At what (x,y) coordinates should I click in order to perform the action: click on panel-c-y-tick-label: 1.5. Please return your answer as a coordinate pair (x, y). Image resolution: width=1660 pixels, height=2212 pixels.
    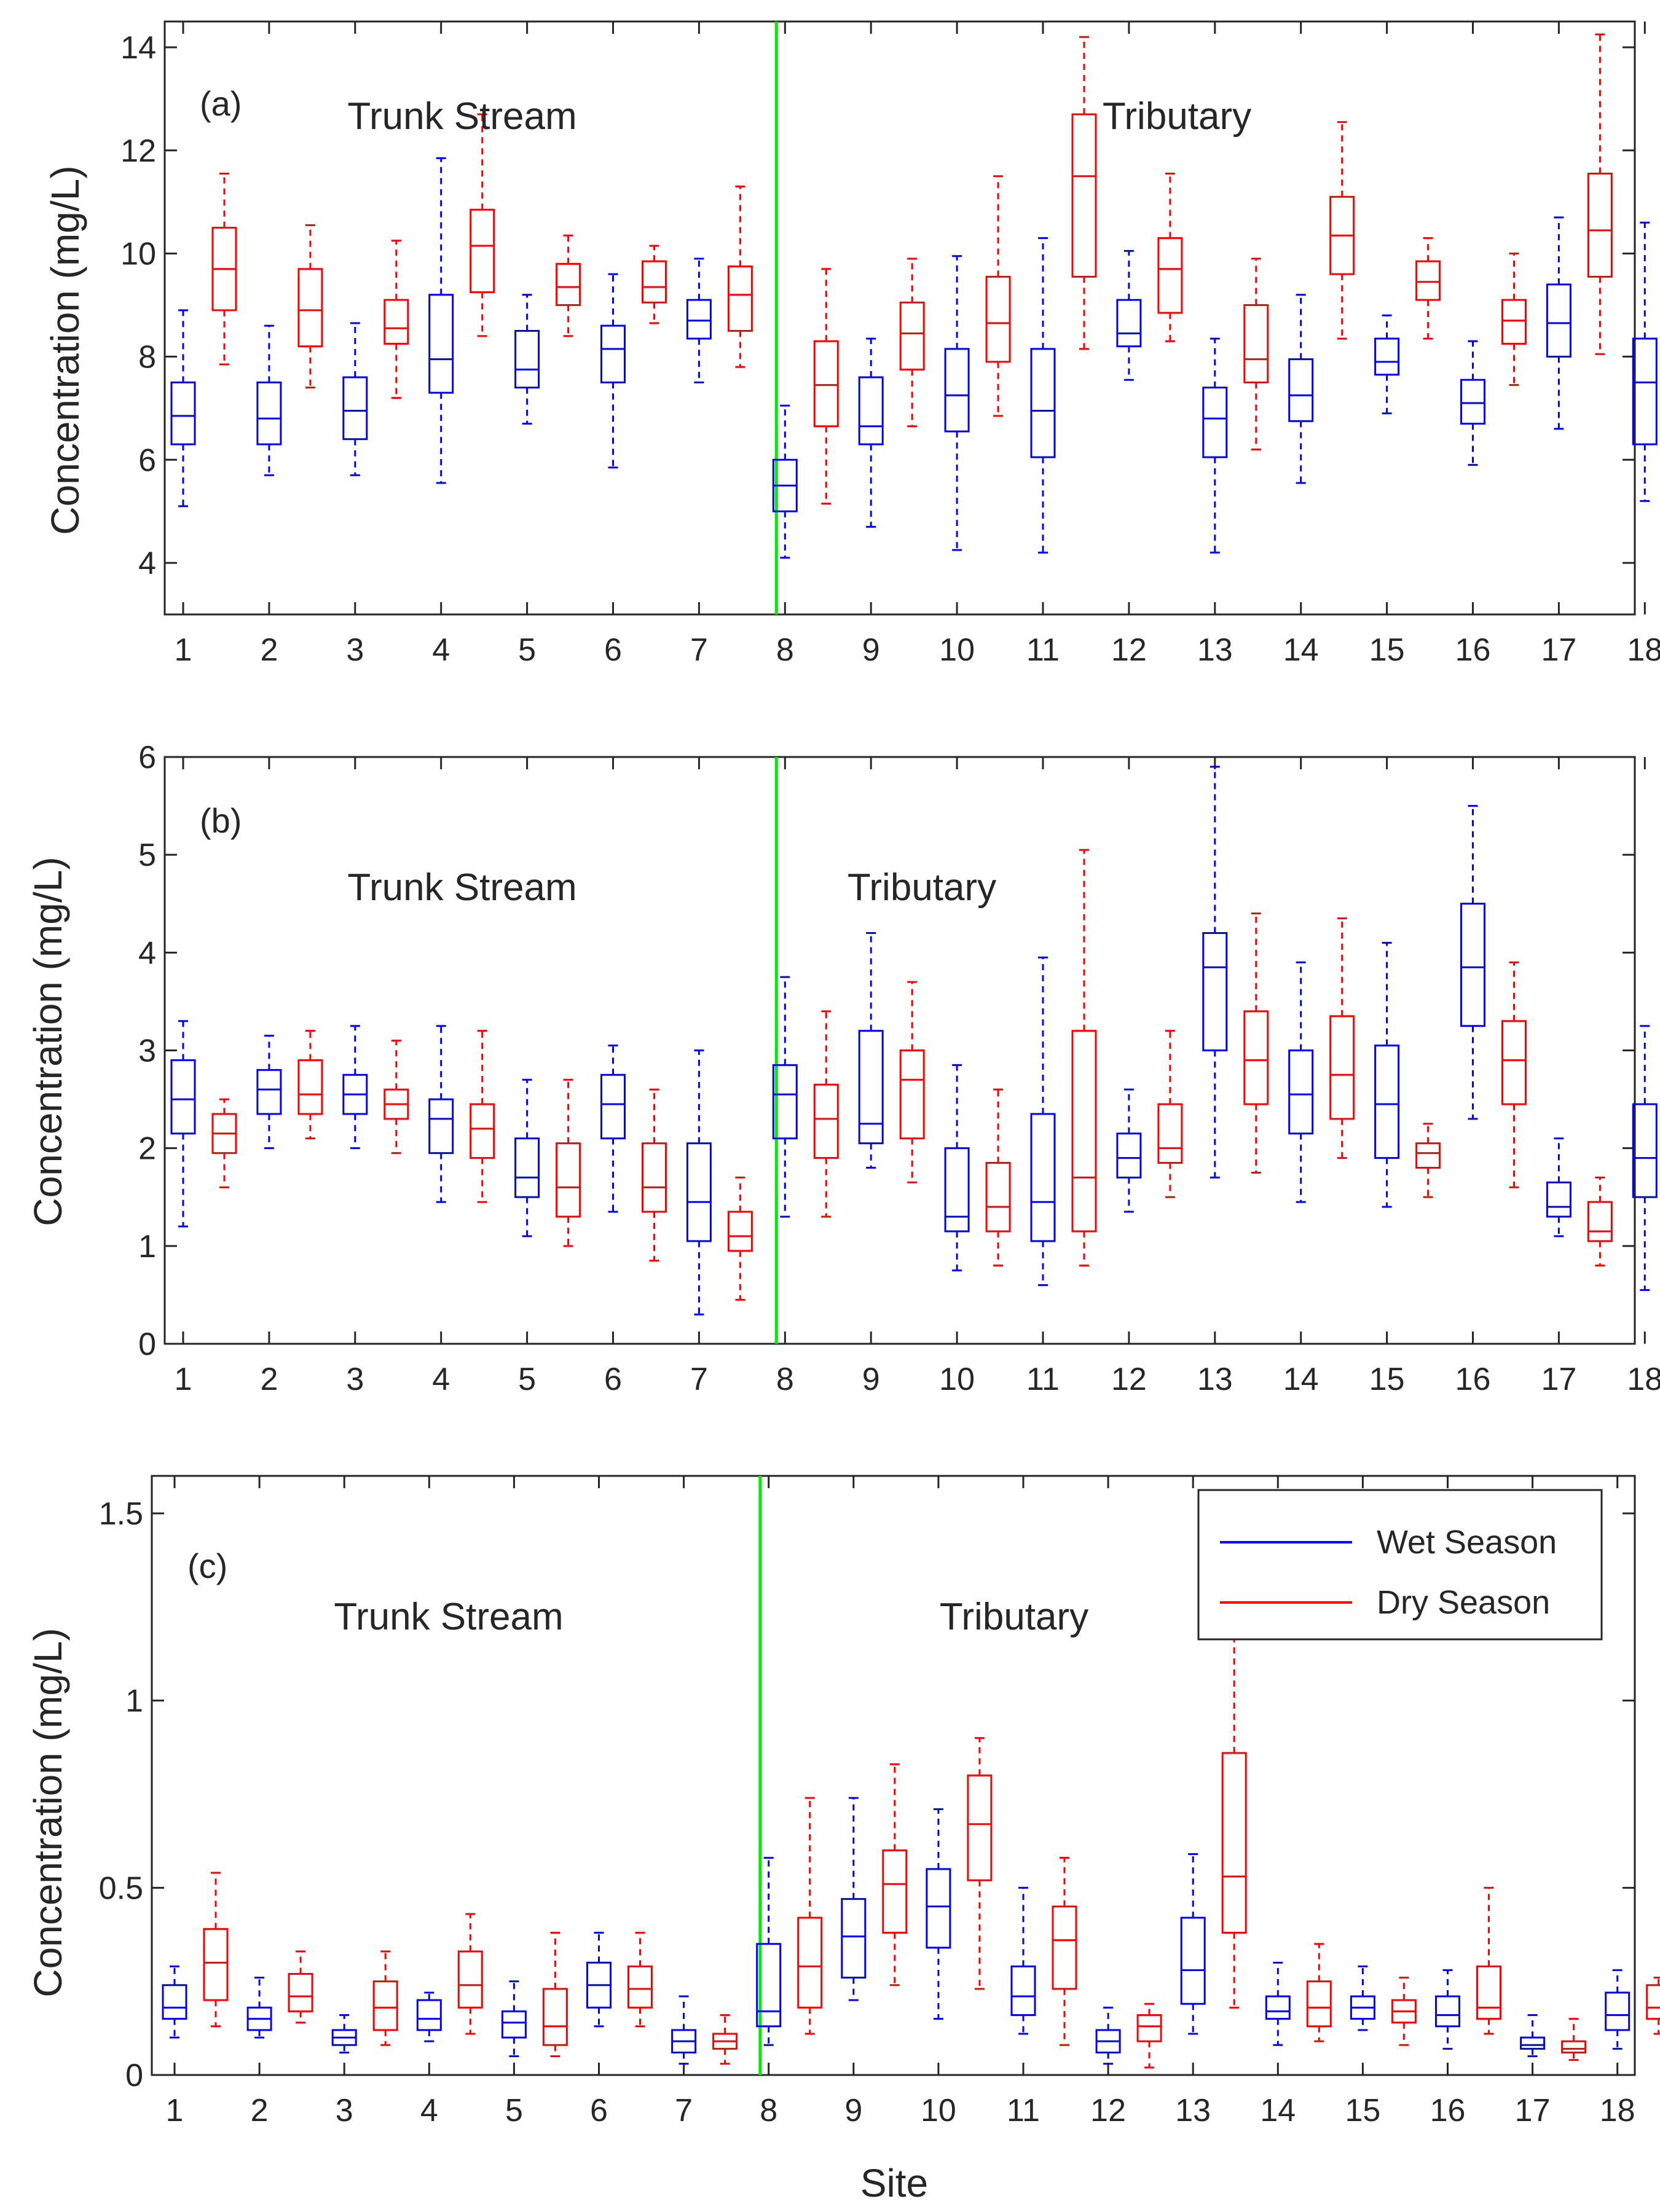
    Looking at the image, I should click on (121, 1514).